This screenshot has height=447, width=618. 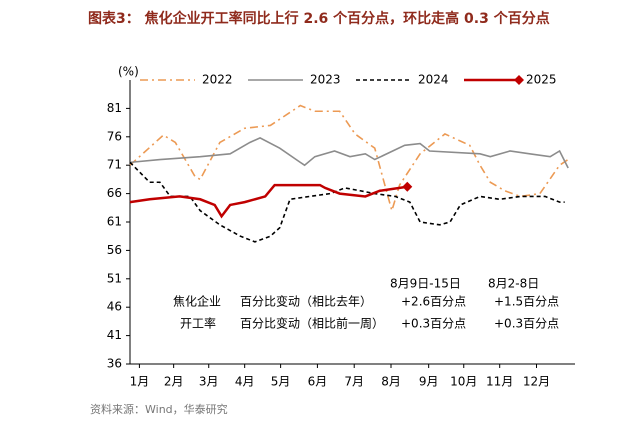 I want to click on x-tick-label: 1月, so click(x=140, y=382).